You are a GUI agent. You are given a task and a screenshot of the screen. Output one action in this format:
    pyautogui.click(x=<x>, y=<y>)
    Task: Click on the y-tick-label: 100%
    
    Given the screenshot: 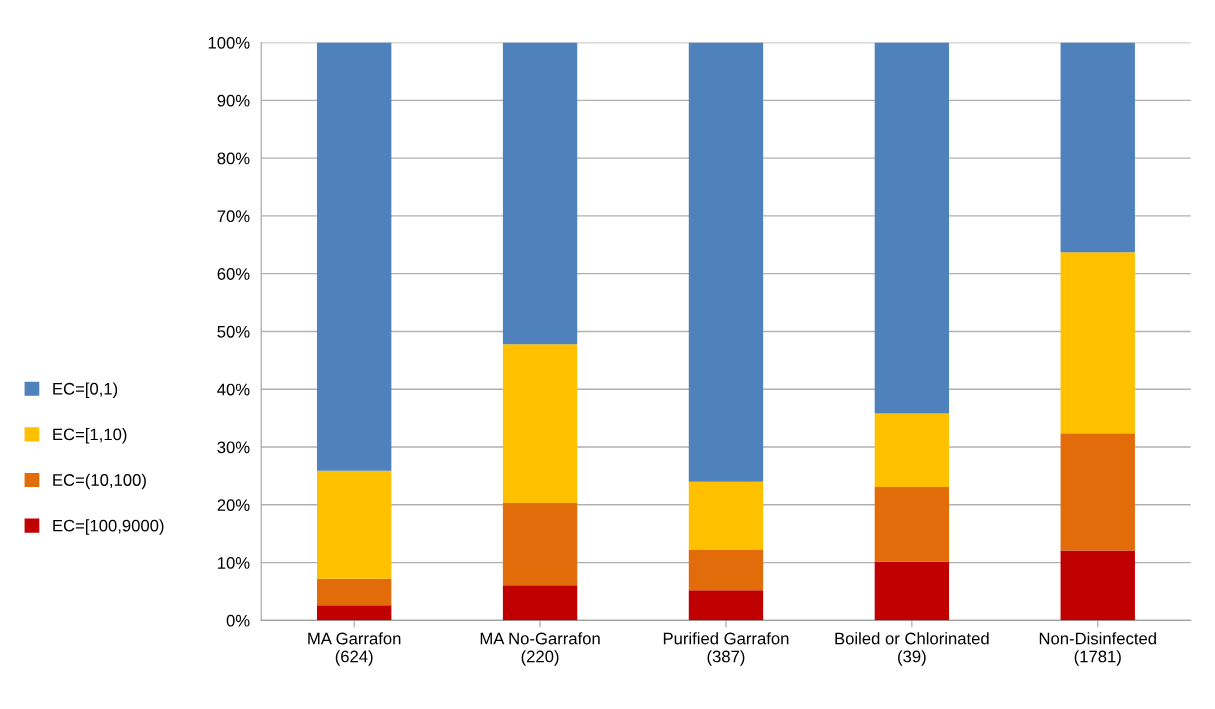 What is the action you would take?
    pyautogui.click(x=229, y=42)
    